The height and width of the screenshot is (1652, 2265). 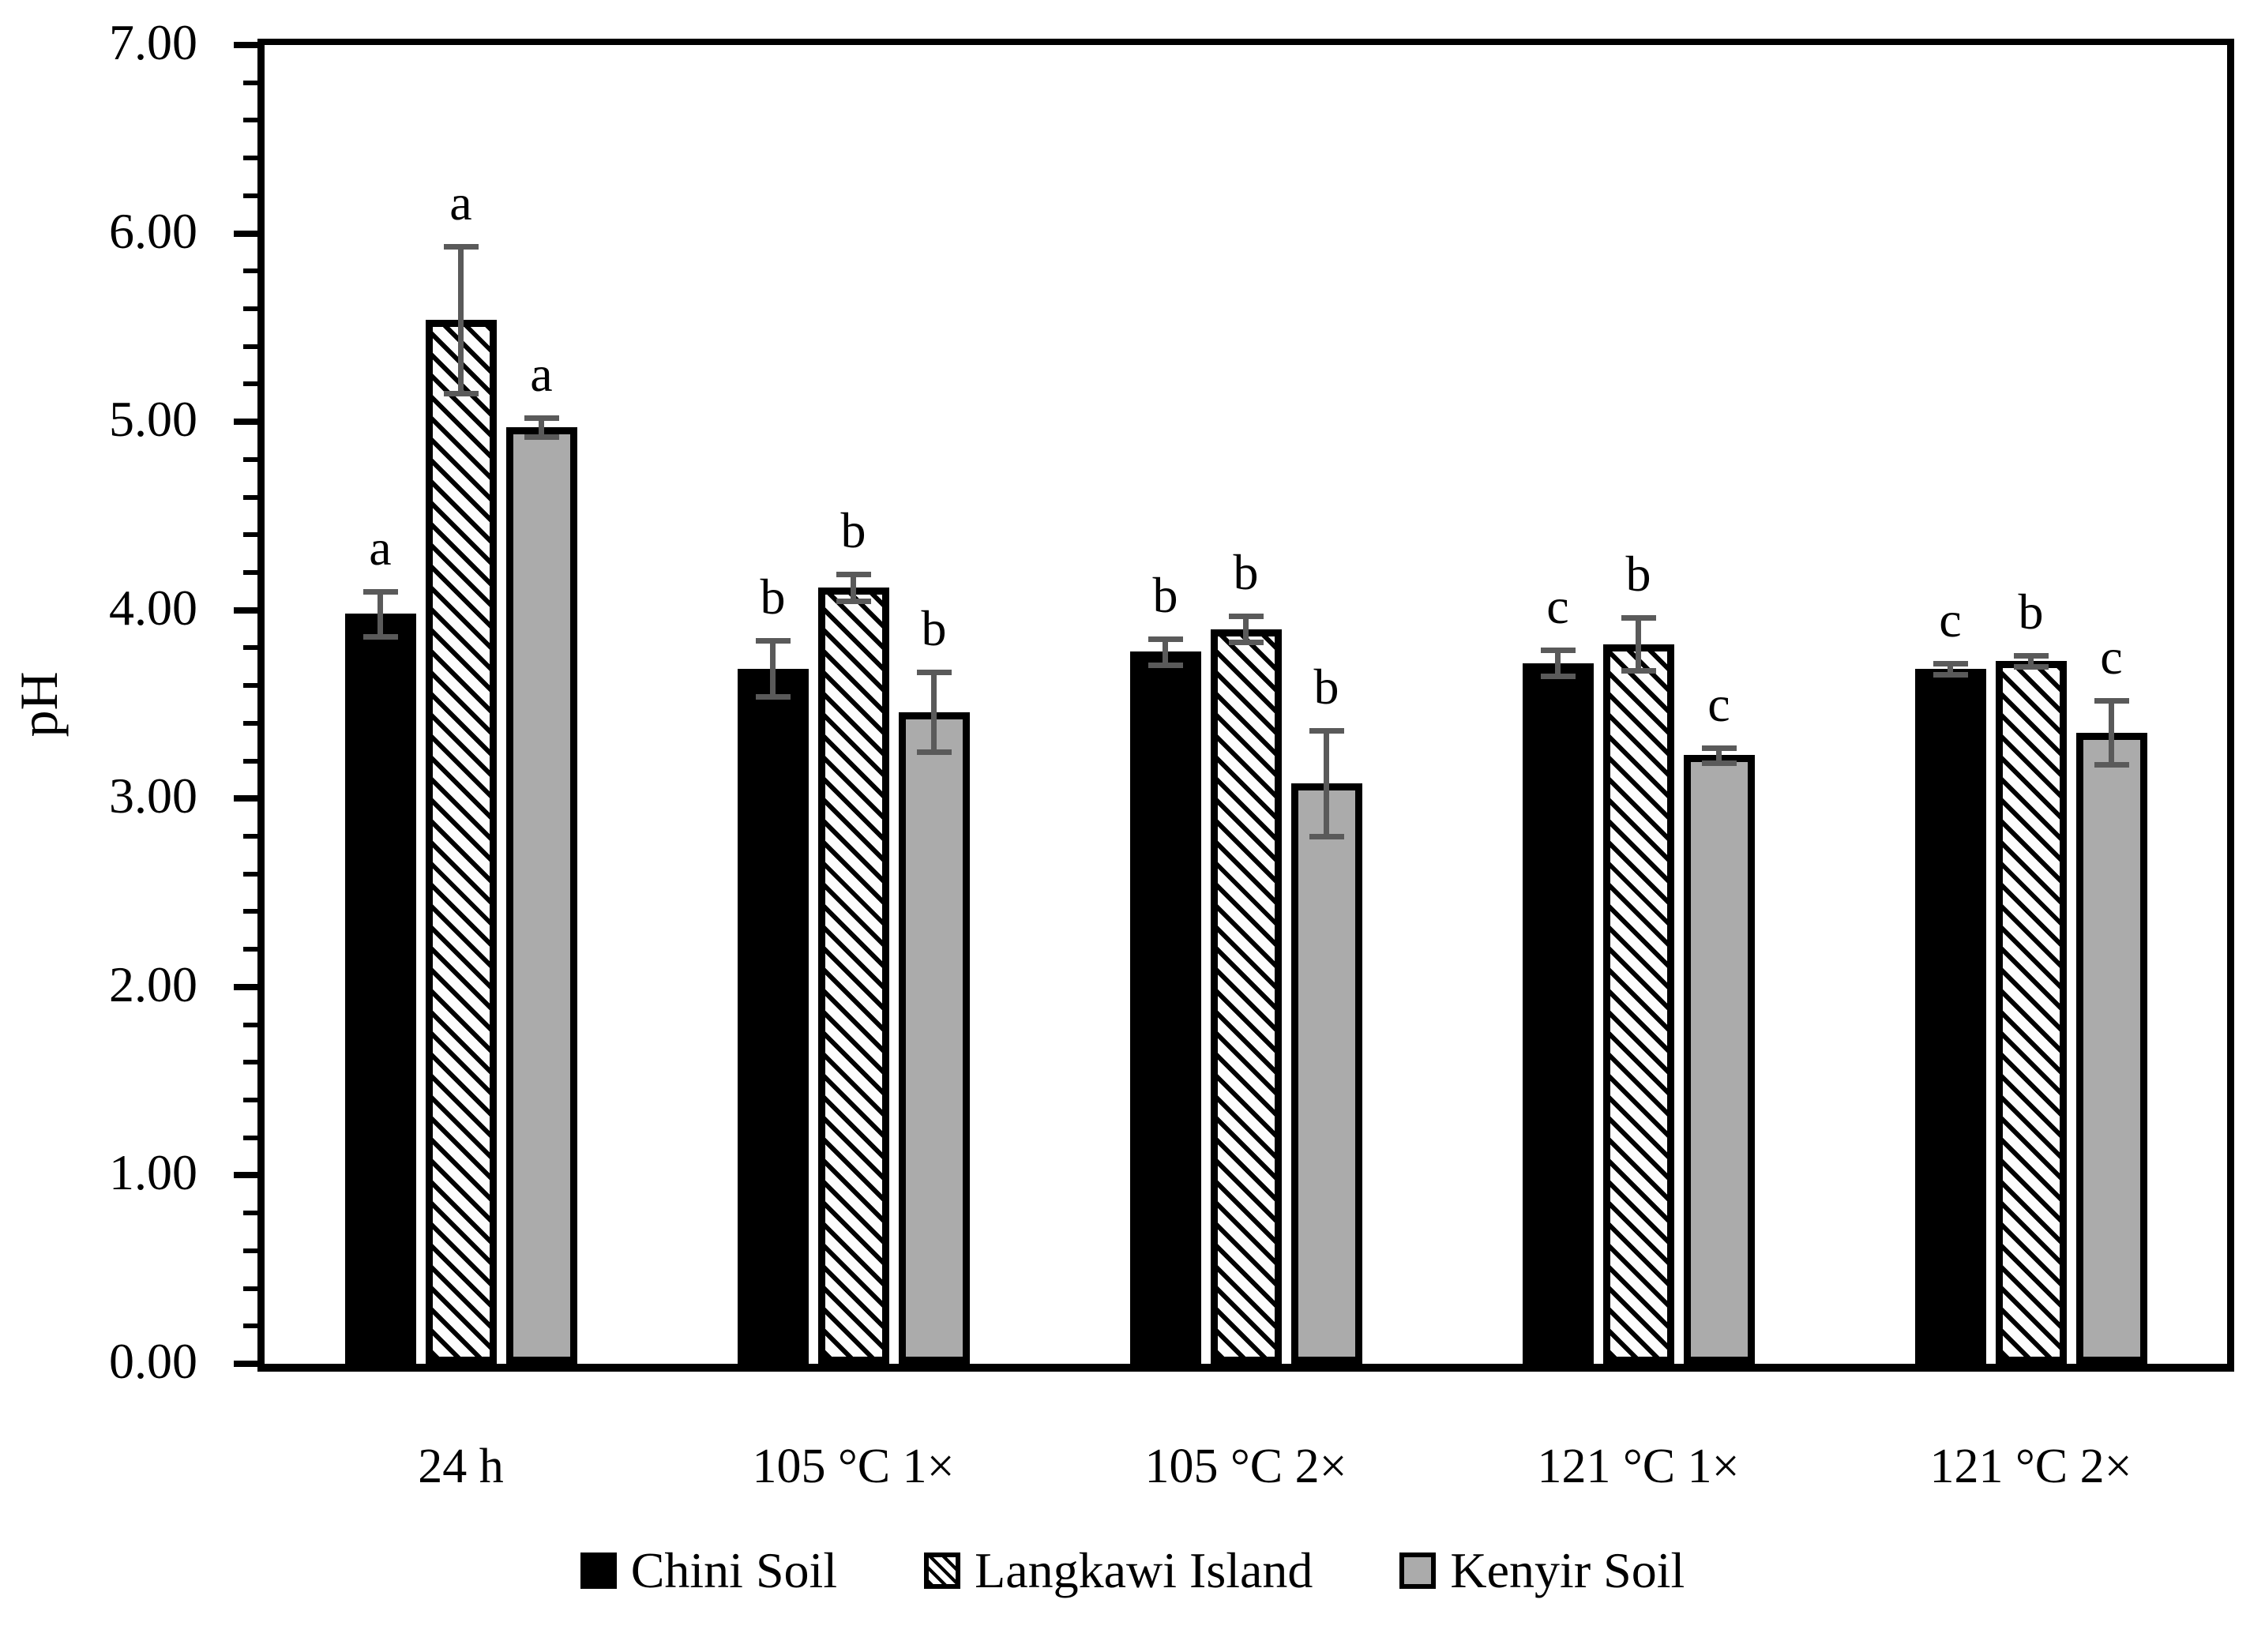 What do you see at coordinates (153, 1361) in the screenshot?
I see `y-tick-label: 0.00` at bounding box center [153, 1361].